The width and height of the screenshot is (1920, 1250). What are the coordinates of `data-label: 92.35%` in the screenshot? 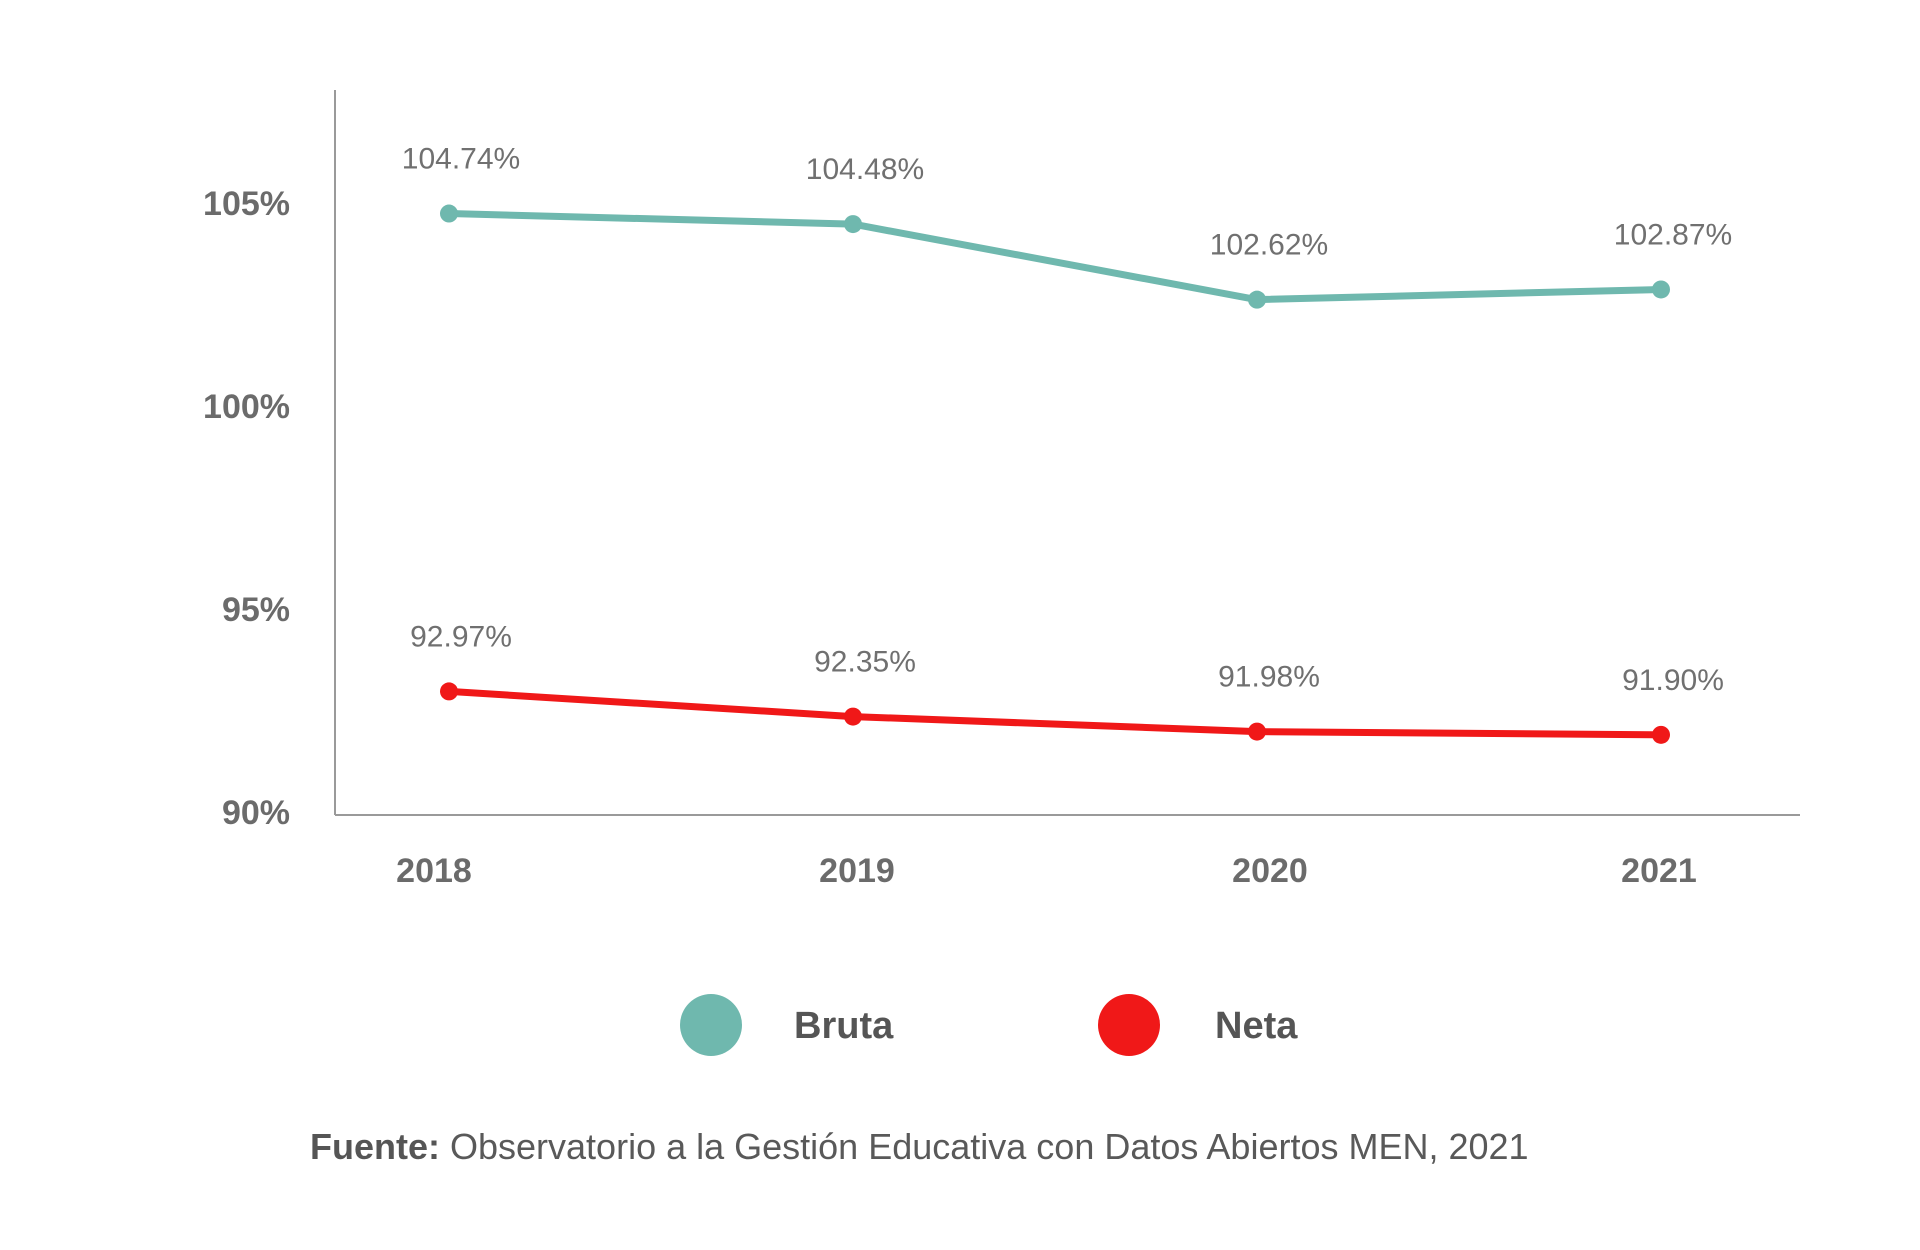 It's located at (865, 662).